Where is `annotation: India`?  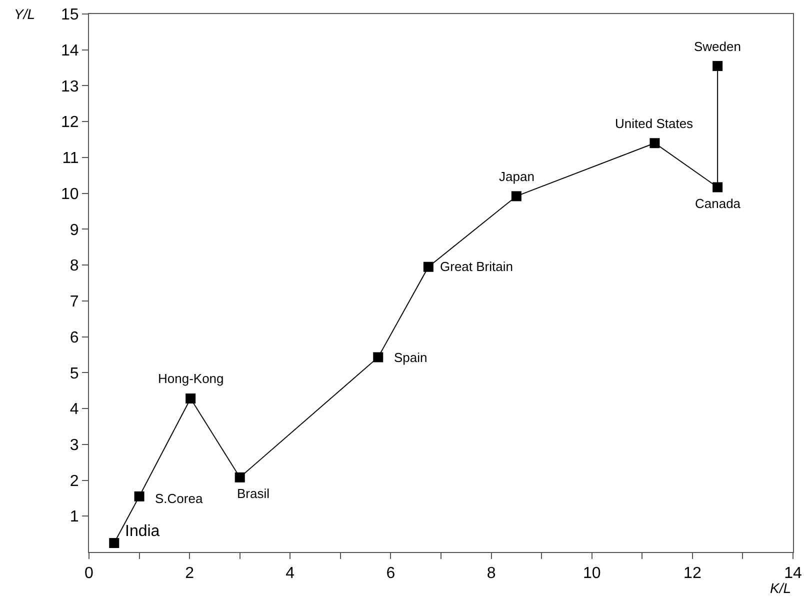
annotation: India is located at coordinates (142, 531).